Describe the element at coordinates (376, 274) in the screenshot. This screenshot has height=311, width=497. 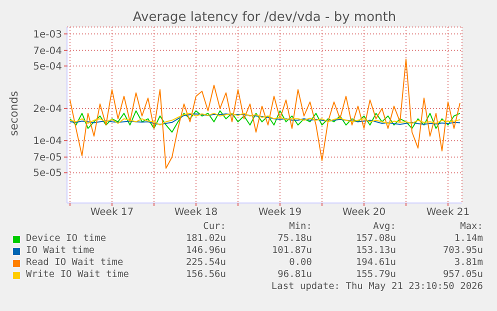
I see `text: 155.79u` at that location.